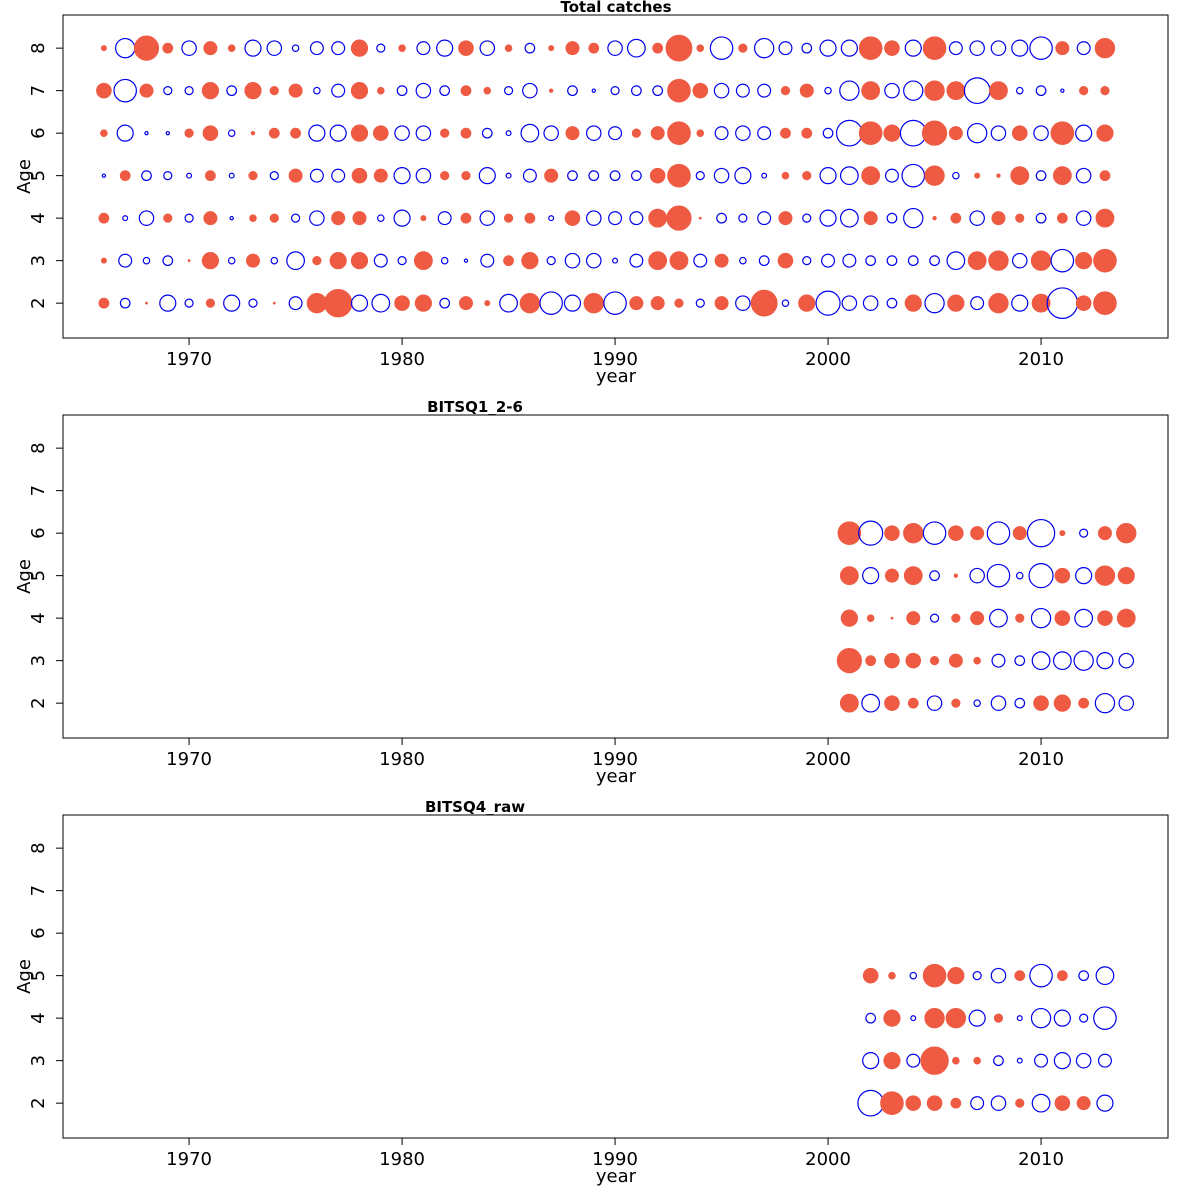 This screenshot has width=1200, height=1200. What do you see at coordinates (38, 447) in the screenshot?
I see `y-tick-label: 8` at bounding box center [38, 447].